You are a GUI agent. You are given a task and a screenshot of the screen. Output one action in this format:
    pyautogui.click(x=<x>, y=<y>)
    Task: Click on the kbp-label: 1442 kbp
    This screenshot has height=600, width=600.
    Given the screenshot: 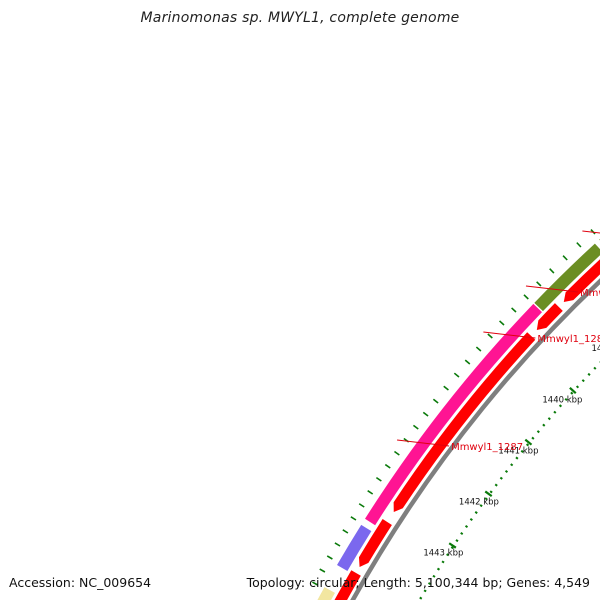 What is the action you would take?
    pyautogui.click(x=479, y=502)
    